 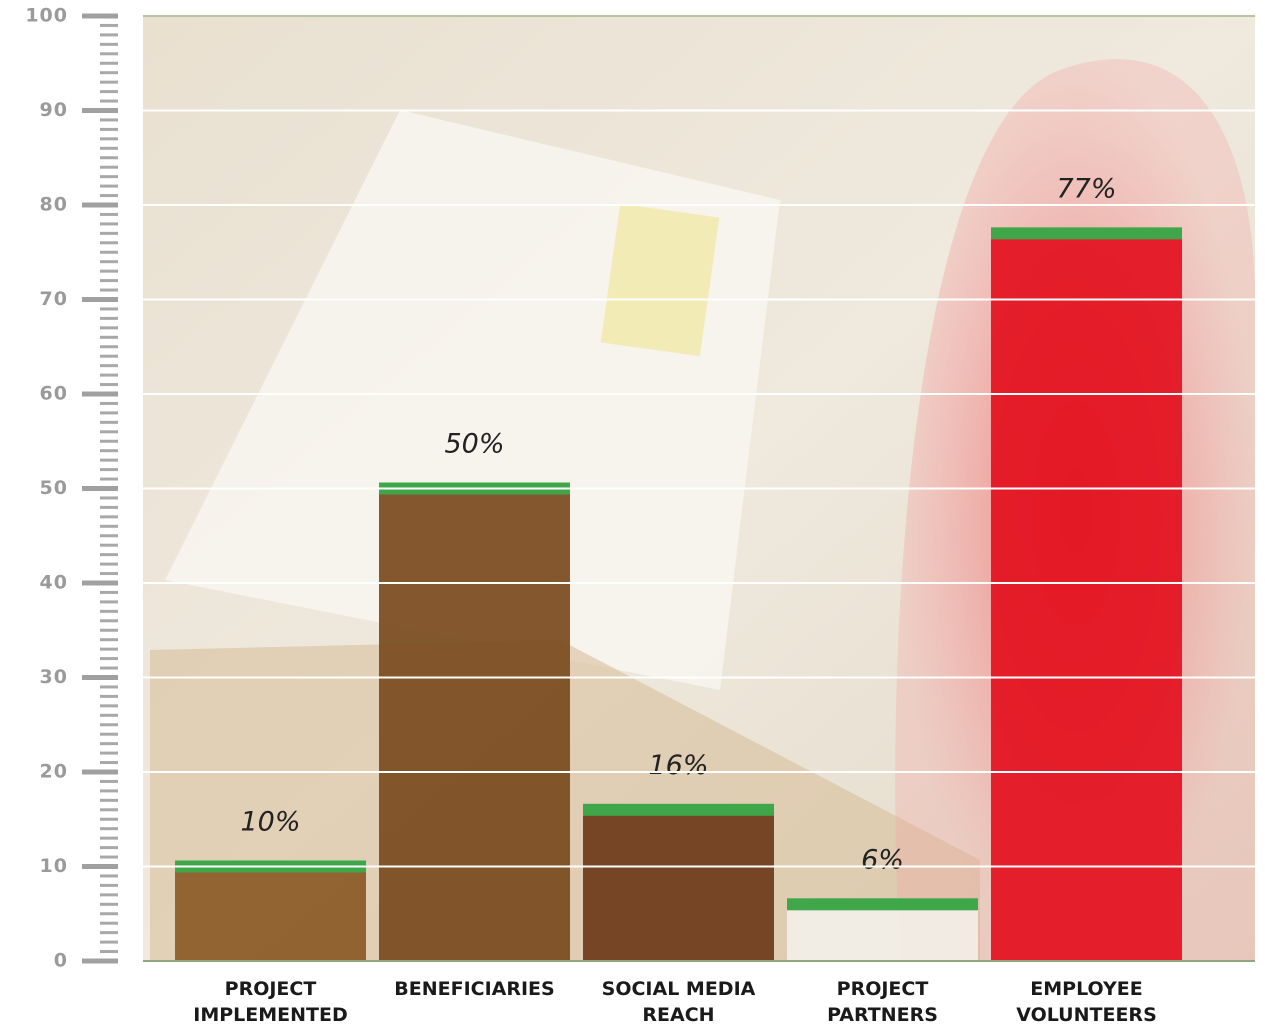 What do you see at coordinates (54, 110) in the screenshot?
I see `y-tick-label: 90` at bounding box center [54, 110].